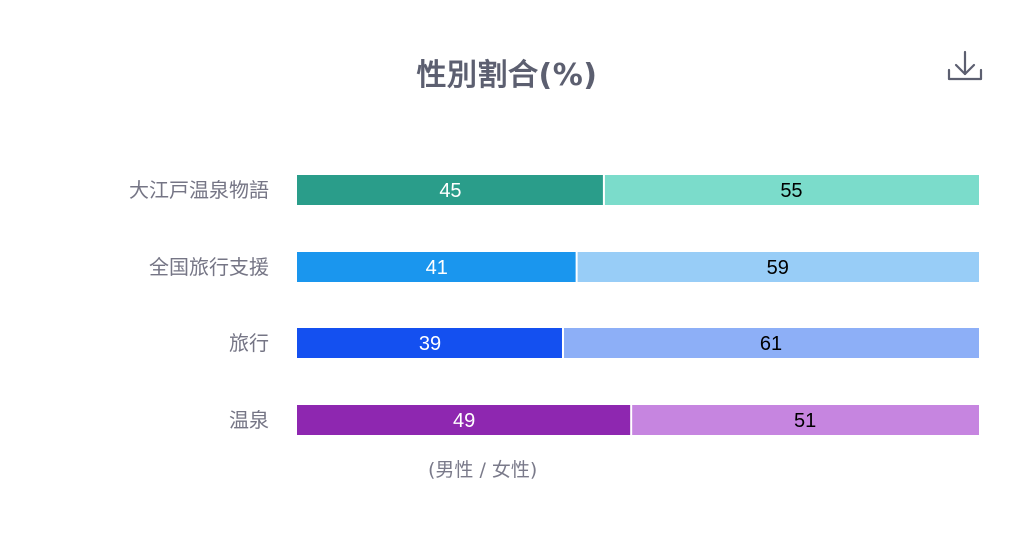 Image resolution: width=1014 pixels, height=534 pixels. I want to click on data-label: 61, so click(771, 344).